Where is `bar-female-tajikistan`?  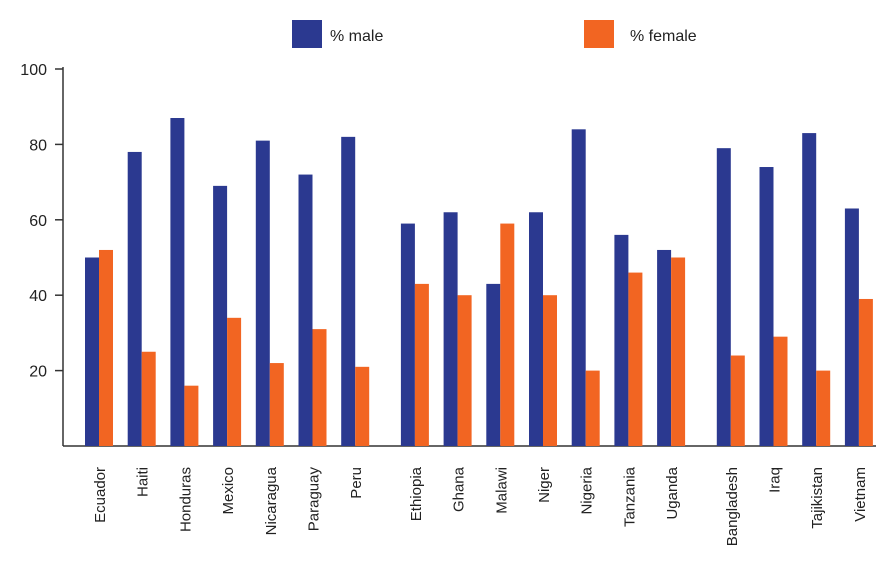
bar-female-tajikistan is located at coordinates (823, 408).